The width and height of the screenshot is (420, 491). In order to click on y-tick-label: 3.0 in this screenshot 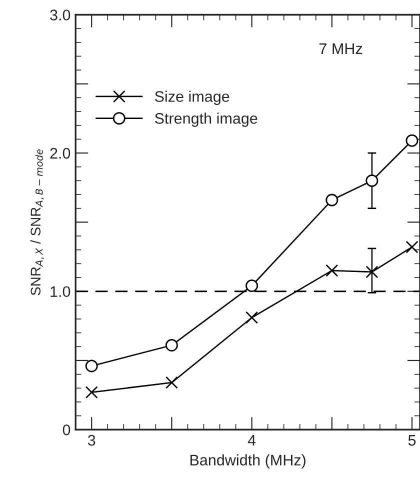, I will do `click(60, 15)`.